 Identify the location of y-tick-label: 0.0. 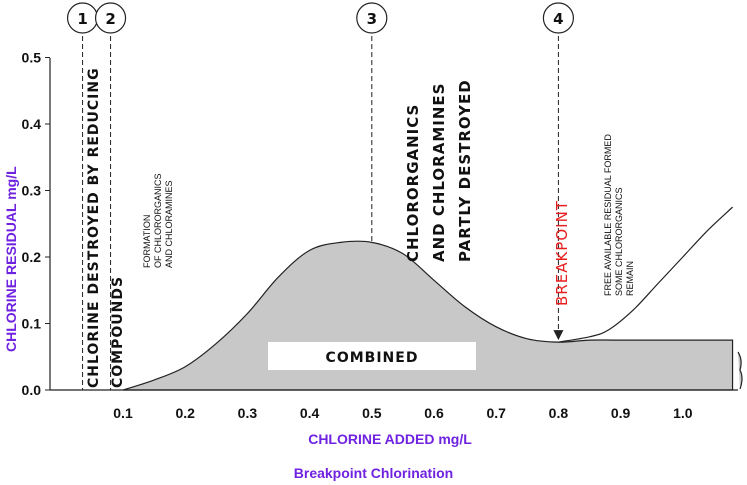
(32, 390).